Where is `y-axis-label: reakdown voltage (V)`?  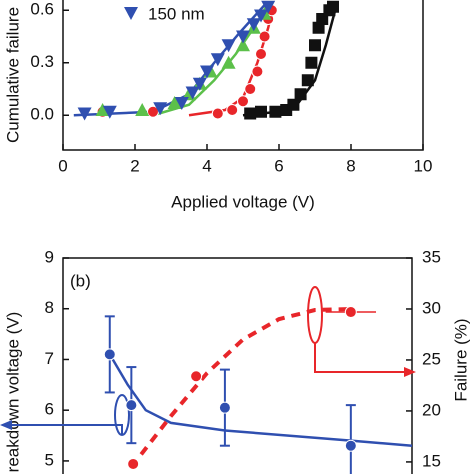 y-axis-label: reakdown voltage (V) is located at coordinates (12, 392).